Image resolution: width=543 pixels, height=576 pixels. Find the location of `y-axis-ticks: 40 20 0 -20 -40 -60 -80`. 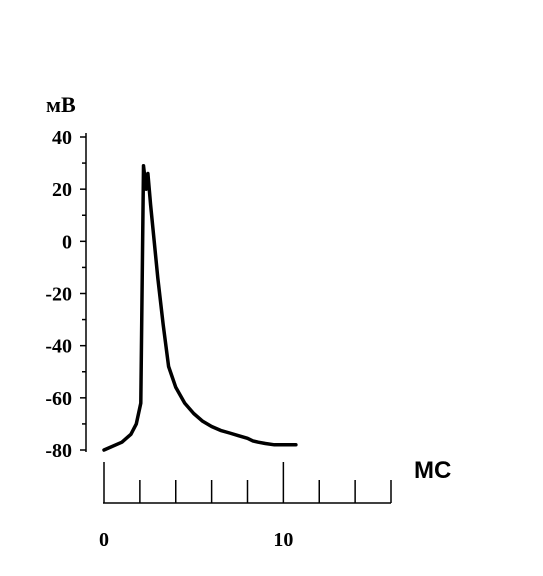

y-axis-ticks: 40 20 0 -20 -40 -60 -80 is located at coordinates (65, 294).